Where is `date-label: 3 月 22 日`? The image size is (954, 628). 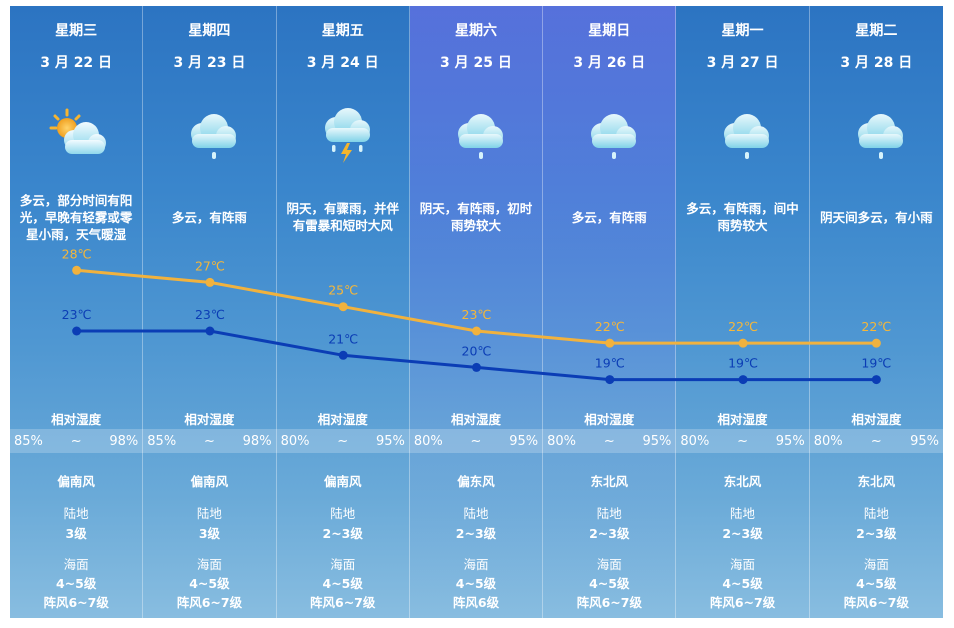 date-label: 3 月 22 日 is located at coordinates (76, 63).